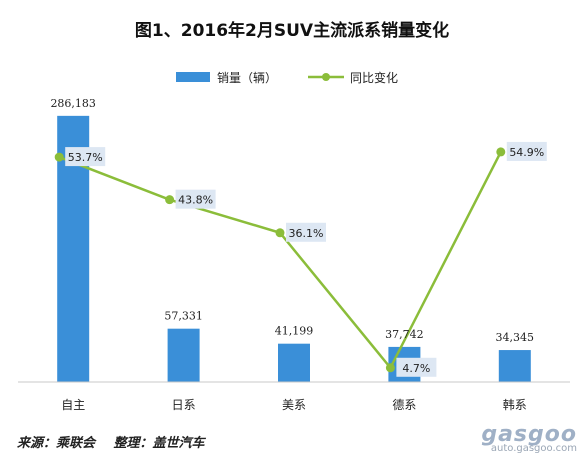 The width and height of the screenshot is (585, 463). Describe the element at coordinates (73, 103) in the screenshot. I see `bar-value-label-0: 286,183` at that location.